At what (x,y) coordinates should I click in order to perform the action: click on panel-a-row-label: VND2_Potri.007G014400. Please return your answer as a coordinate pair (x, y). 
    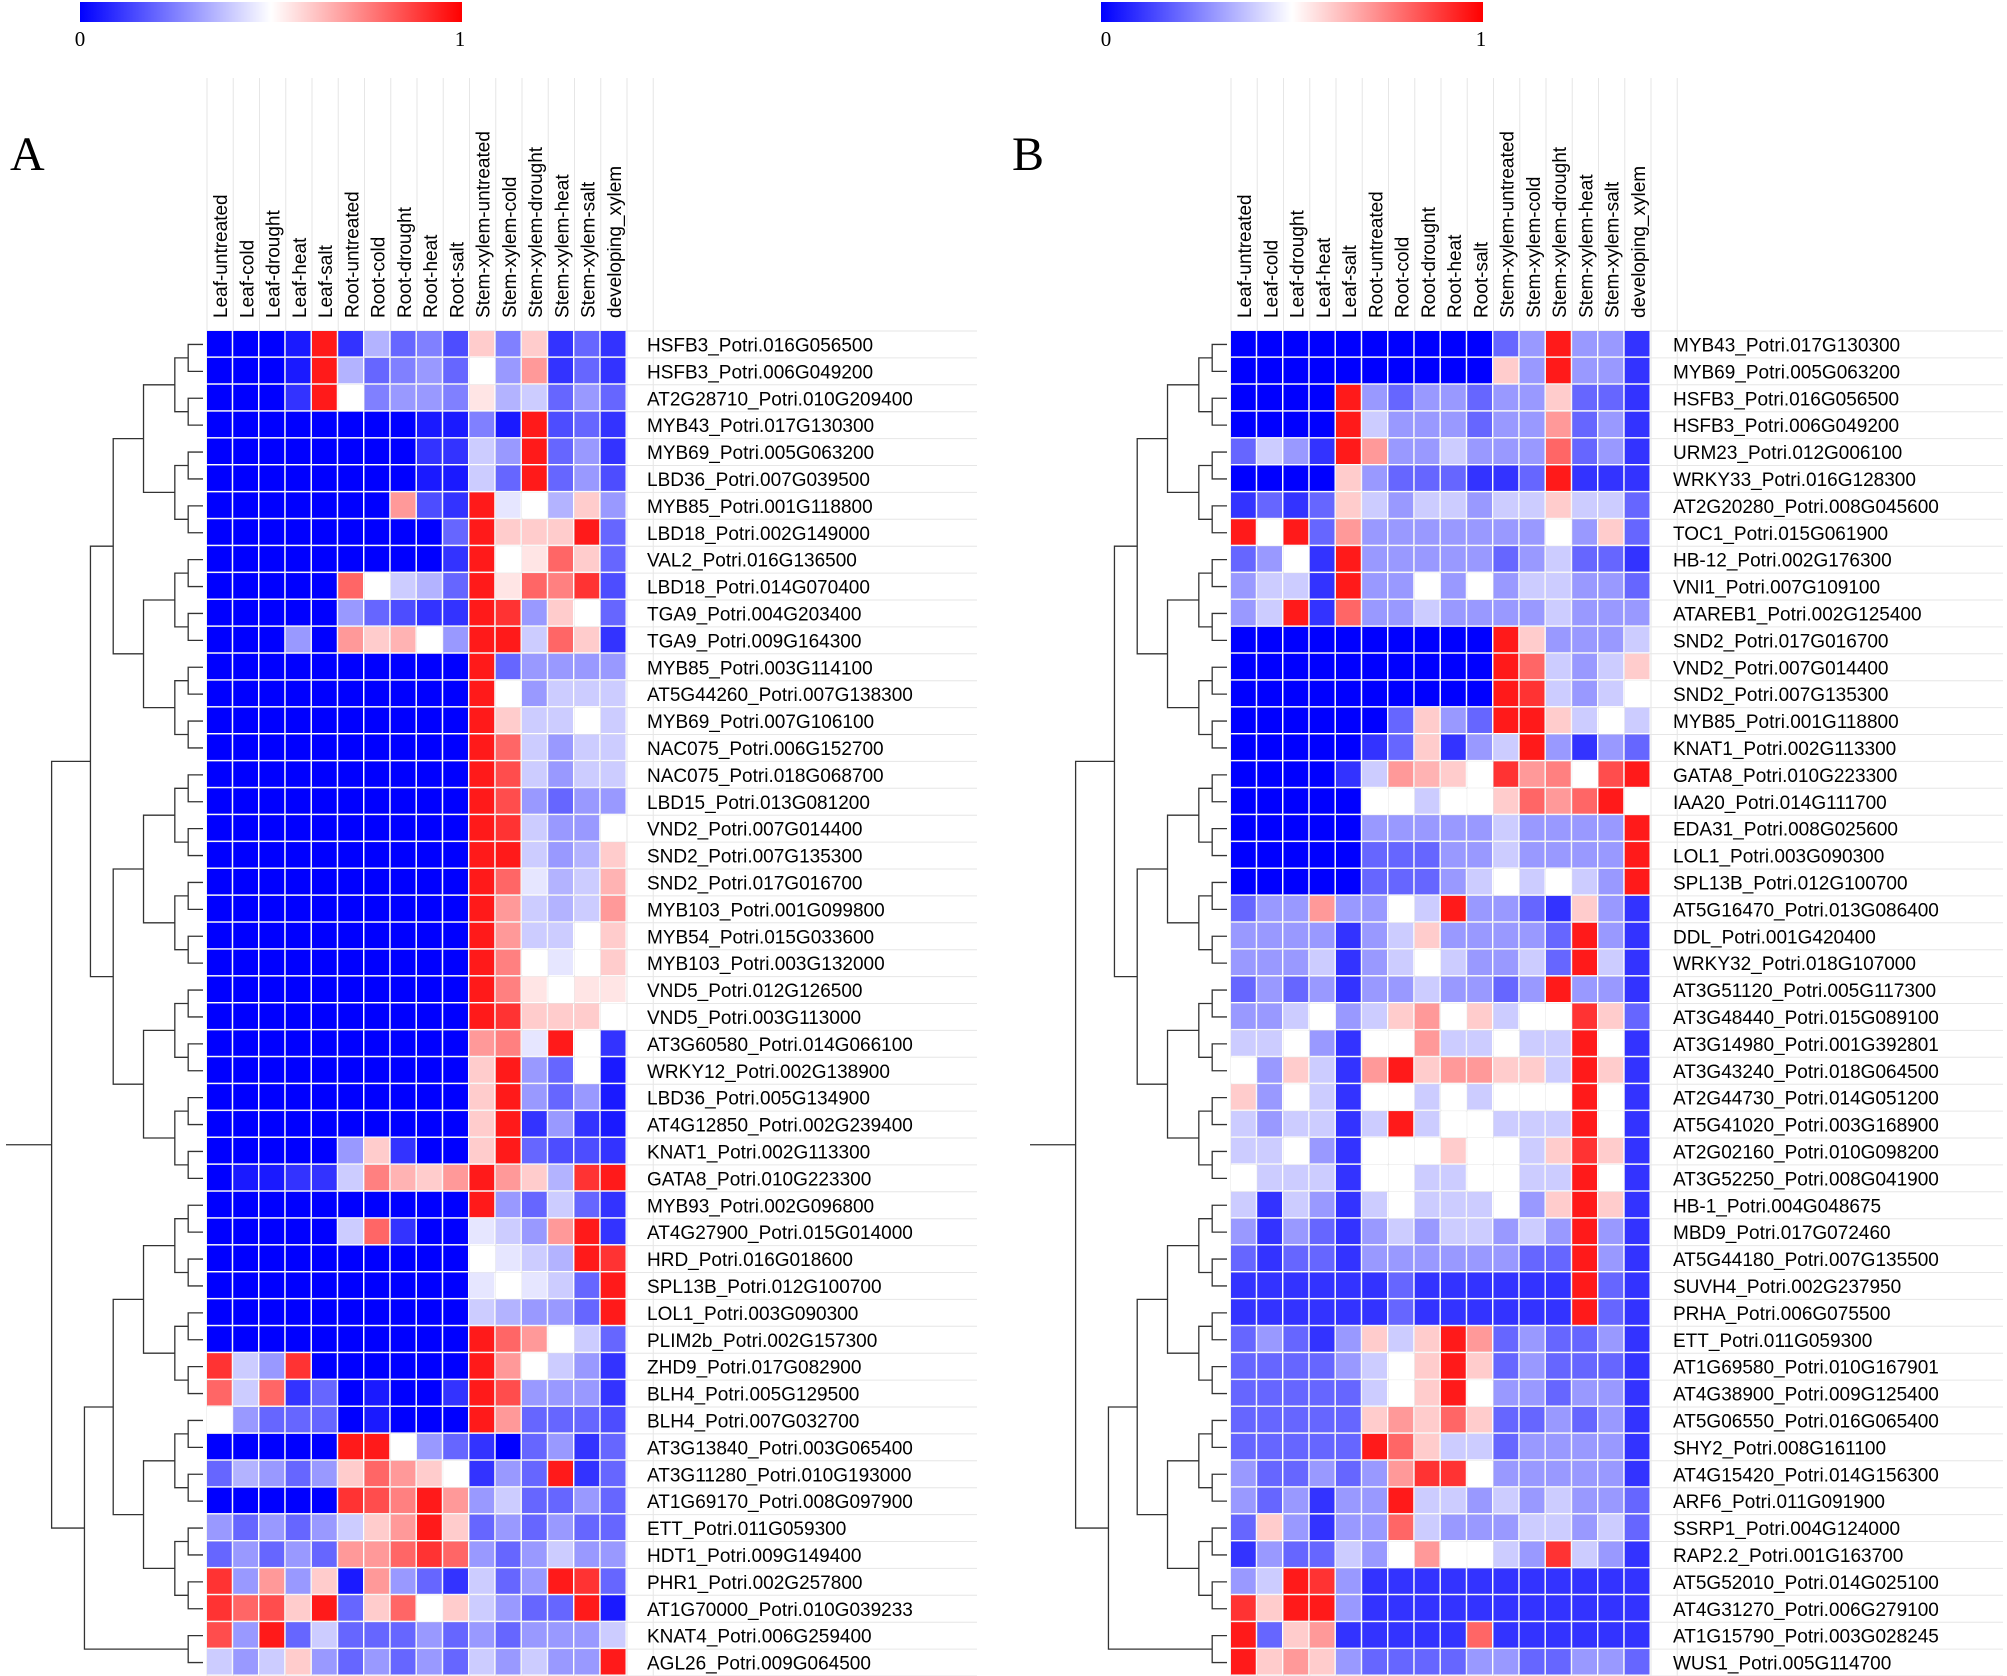
    Looking at the image, I should click on (754, 830).